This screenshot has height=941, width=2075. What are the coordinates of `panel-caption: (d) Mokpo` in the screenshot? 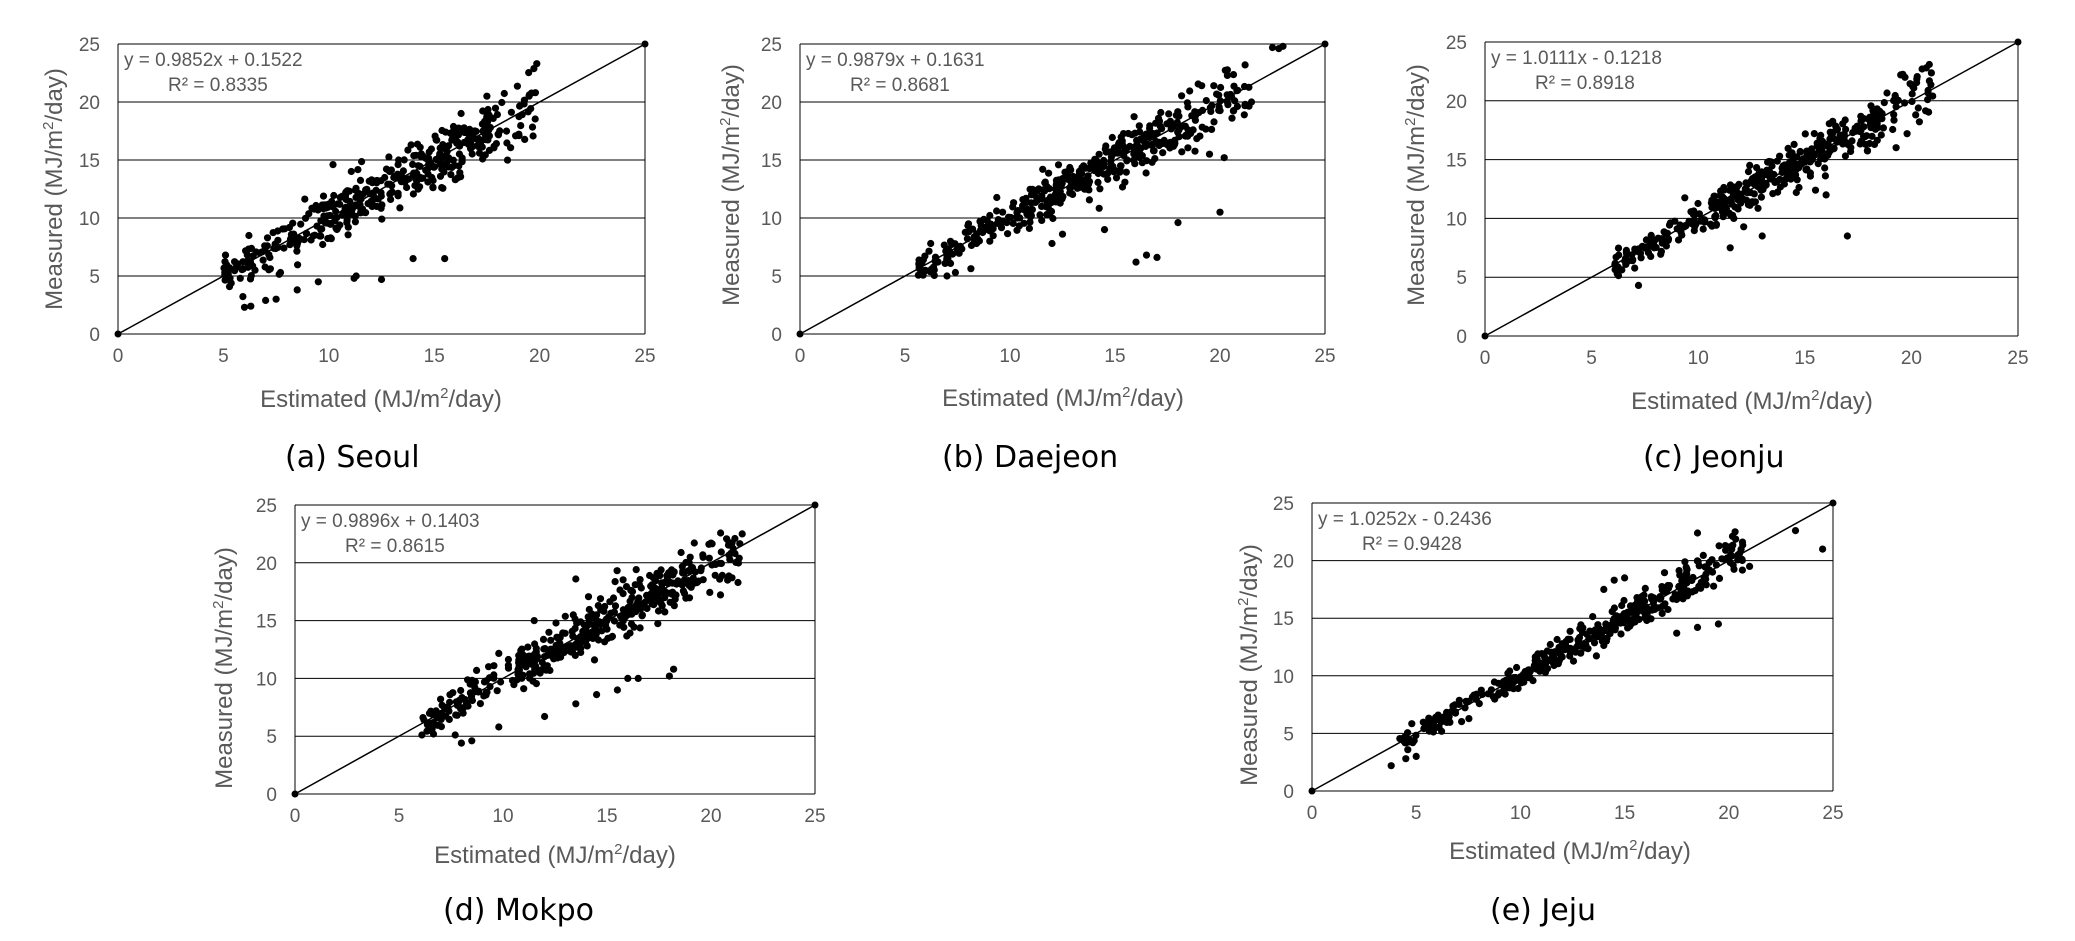 It's located at (518, 910).